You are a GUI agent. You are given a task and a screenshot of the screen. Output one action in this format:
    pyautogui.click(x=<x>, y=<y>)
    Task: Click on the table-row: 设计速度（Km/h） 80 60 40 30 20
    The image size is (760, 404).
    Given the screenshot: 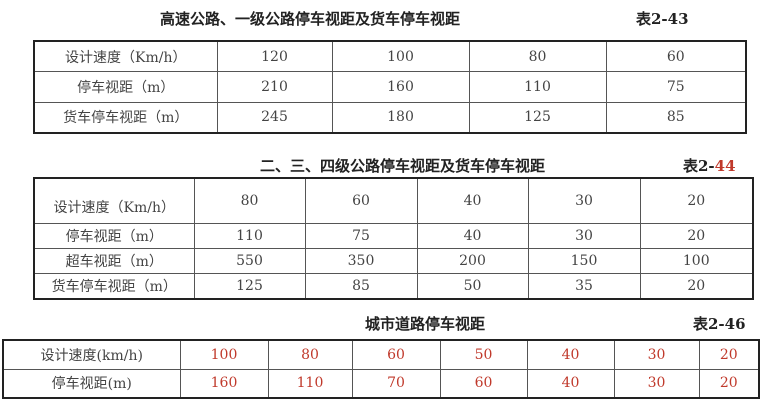 What is the action you would take?
    pyautogui.click(x=393, y=200)
    